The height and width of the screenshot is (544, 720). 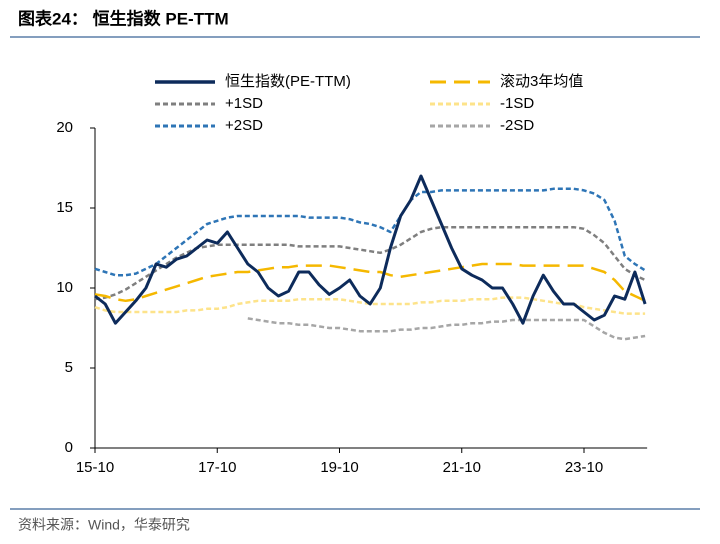 What do you see at coordinates (64, 127) in the screenshot?
I see `y-tick-label: 20` at bounding box center [64, 127].